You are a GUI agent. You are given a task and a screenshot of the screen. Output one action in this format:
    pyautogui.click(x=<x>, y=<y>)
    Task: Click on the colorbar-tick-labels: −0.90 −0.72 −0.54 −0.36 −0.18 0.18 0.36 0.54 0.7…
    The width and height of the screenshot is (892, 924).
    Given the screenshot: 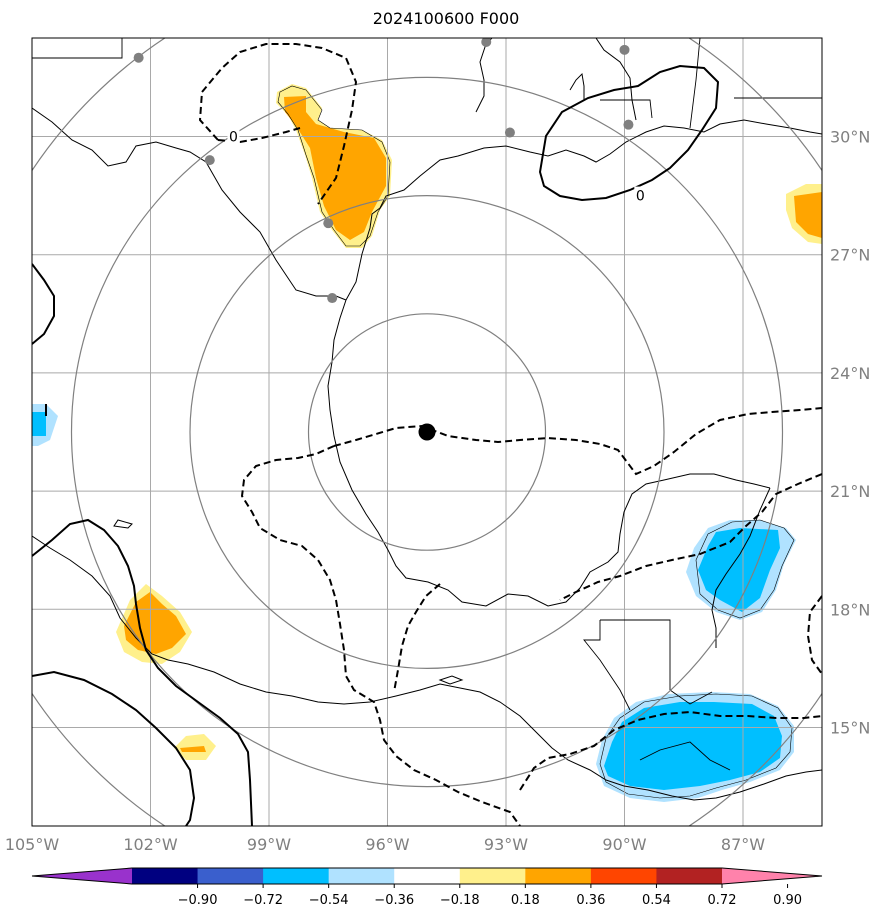 What is the action you would take?
    pyautogui.click(x=490, y=900)
    